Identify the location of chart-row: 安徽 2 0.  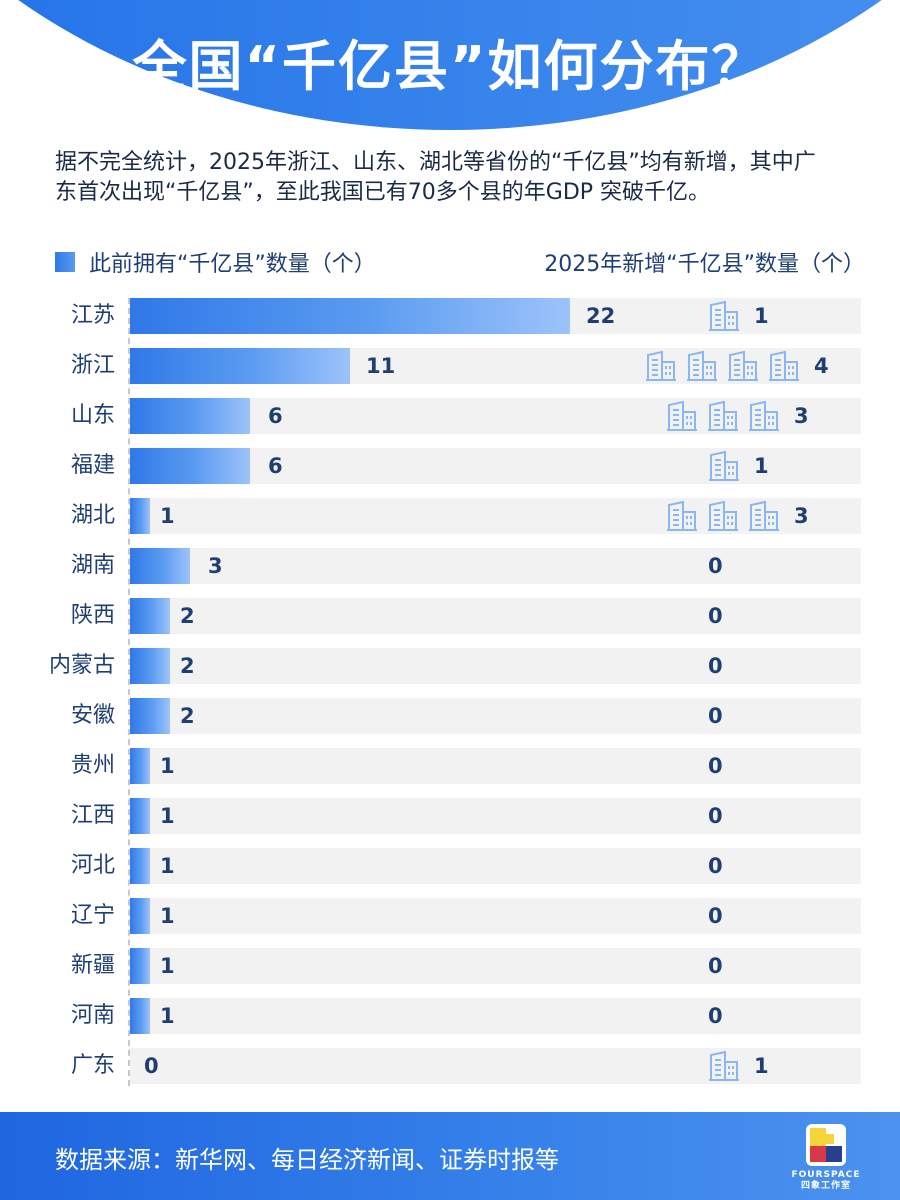
(450, 716).